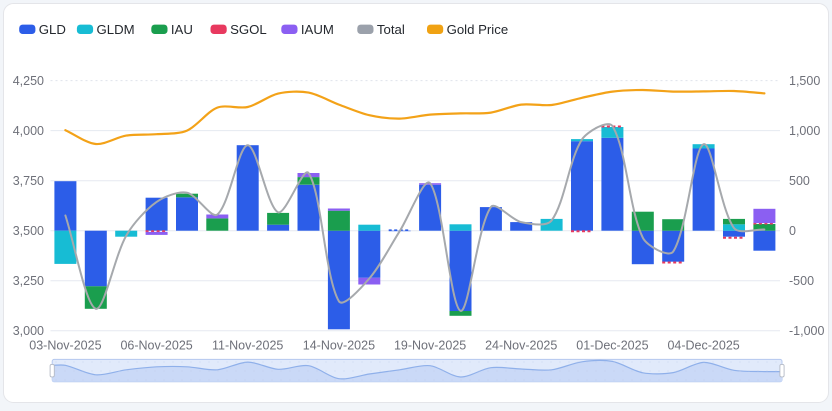 The width and height of the screenshot is (832, 411). What do you see at coordinates (182, 29) in the screenshot?
I see `svg-text: IAU` at bounding box center [182, 29].